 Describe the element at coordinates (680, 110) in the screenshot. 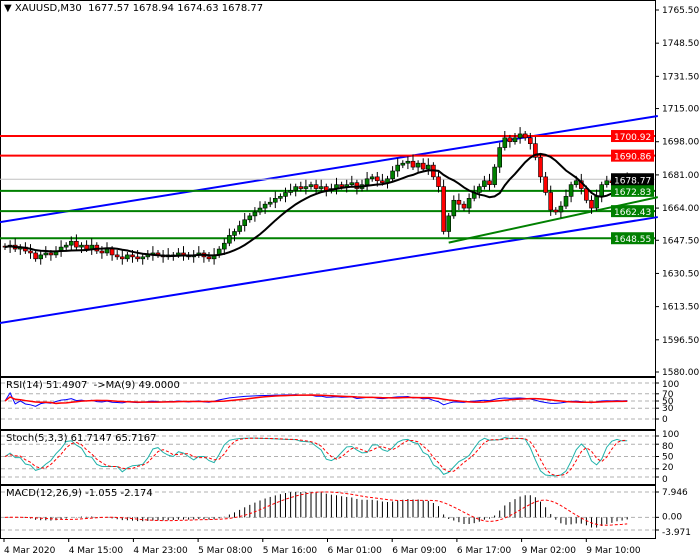

I see `price-tick-label: 1715.00` at that location.